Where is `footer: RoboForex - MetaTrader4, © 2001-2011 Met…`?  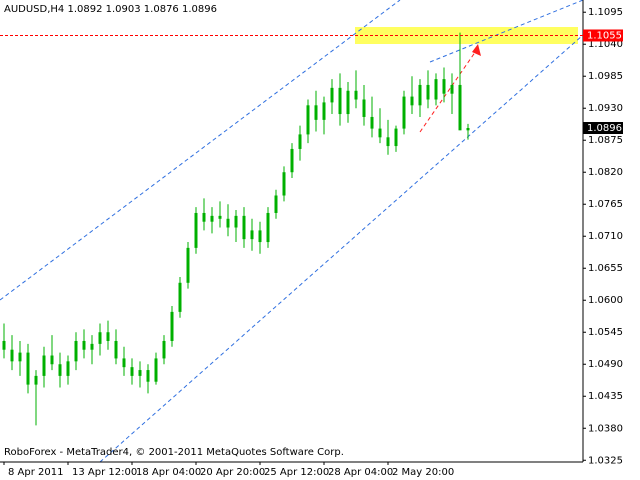 footer: RoboForex - MetaTrader4, © 2001-2011 Met… is located at coordinates (174, 452).